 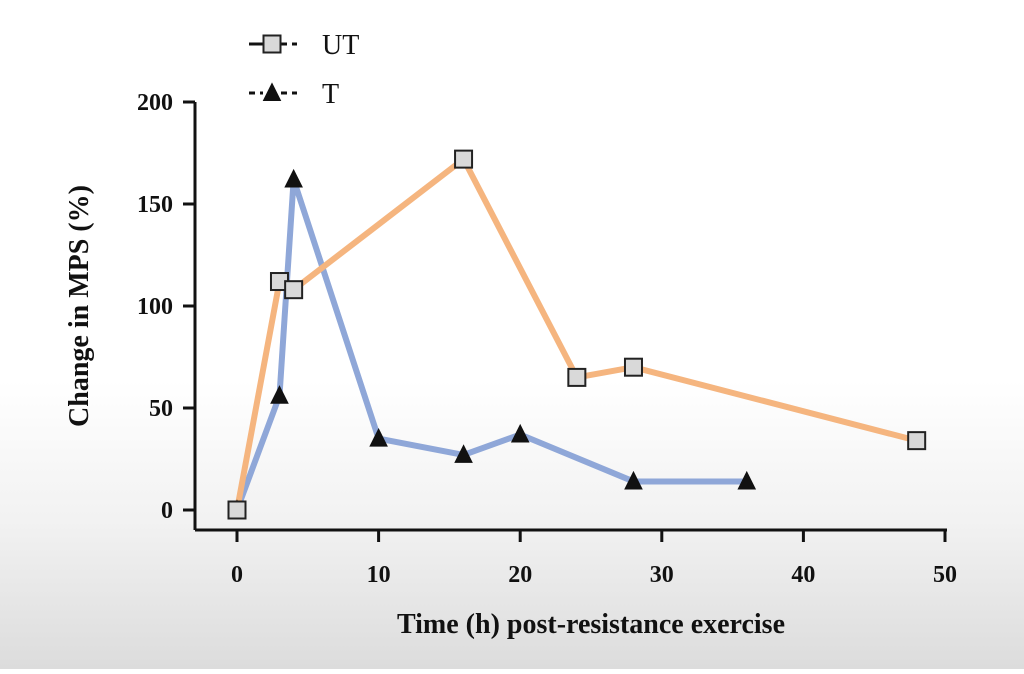 What do you see at coordinates (272, 44) in the screenshot?
I see `legend-marker-ut` at bounding box center [272, 44].